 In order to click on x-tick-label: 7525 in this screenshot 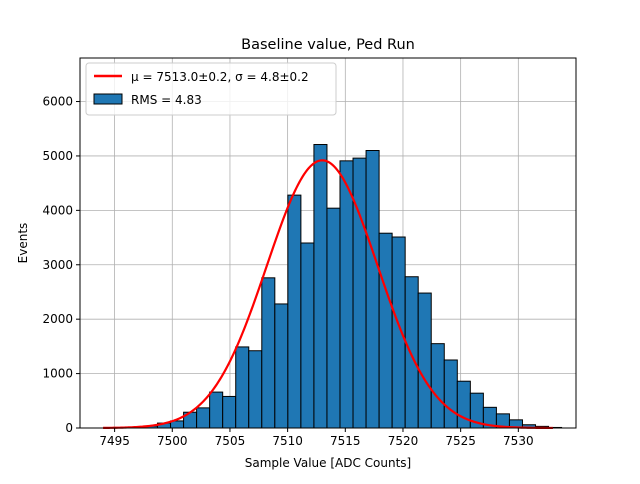, I will do `click(460, 441)`.